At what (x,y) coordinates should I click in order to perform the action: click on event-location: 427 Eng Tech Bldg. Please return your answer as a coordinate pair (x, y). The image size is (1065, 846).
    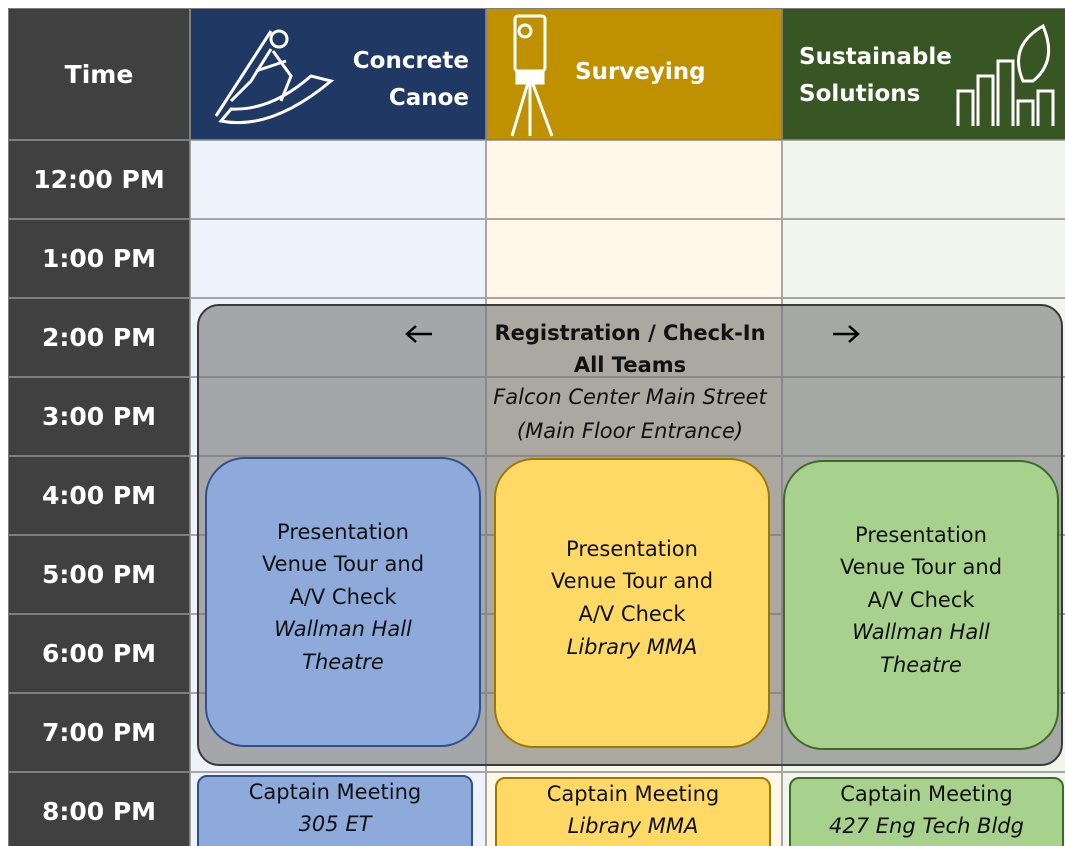
    Looking at the image, I should click on (926, 825).